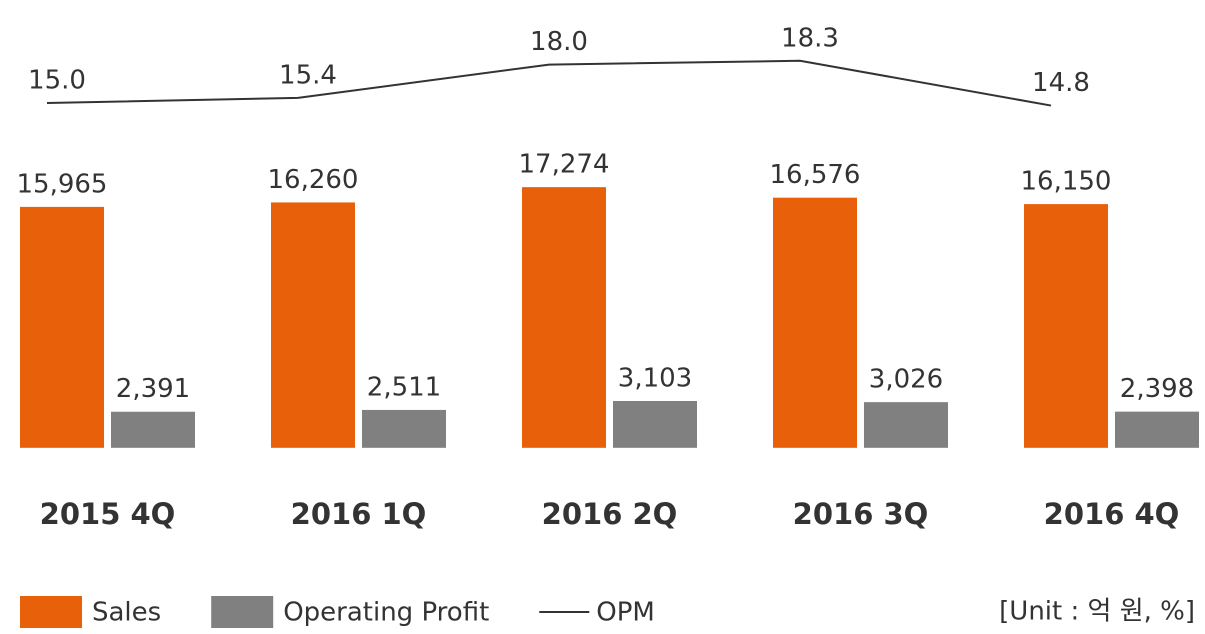 This screenshot has height=634, width=1205. I want to click on line-value-label: 15.0, so click(57, 81).